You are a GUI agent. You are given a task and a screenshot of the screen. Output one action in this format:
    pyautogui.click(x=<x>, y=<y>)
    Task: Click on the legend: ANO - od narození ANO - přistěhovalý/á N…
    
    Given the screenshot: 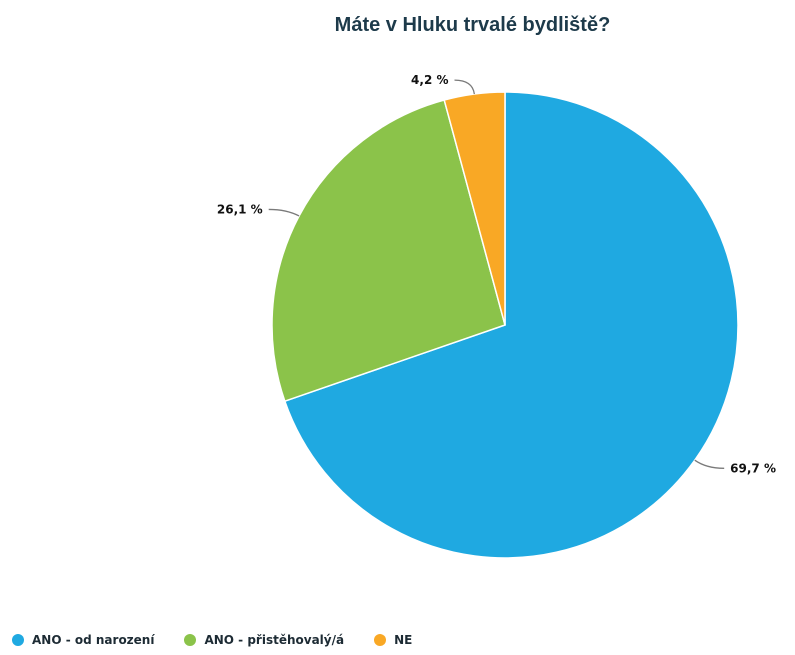 What is the action you would take?
    pyautogui.click(x=227, y=640)
    